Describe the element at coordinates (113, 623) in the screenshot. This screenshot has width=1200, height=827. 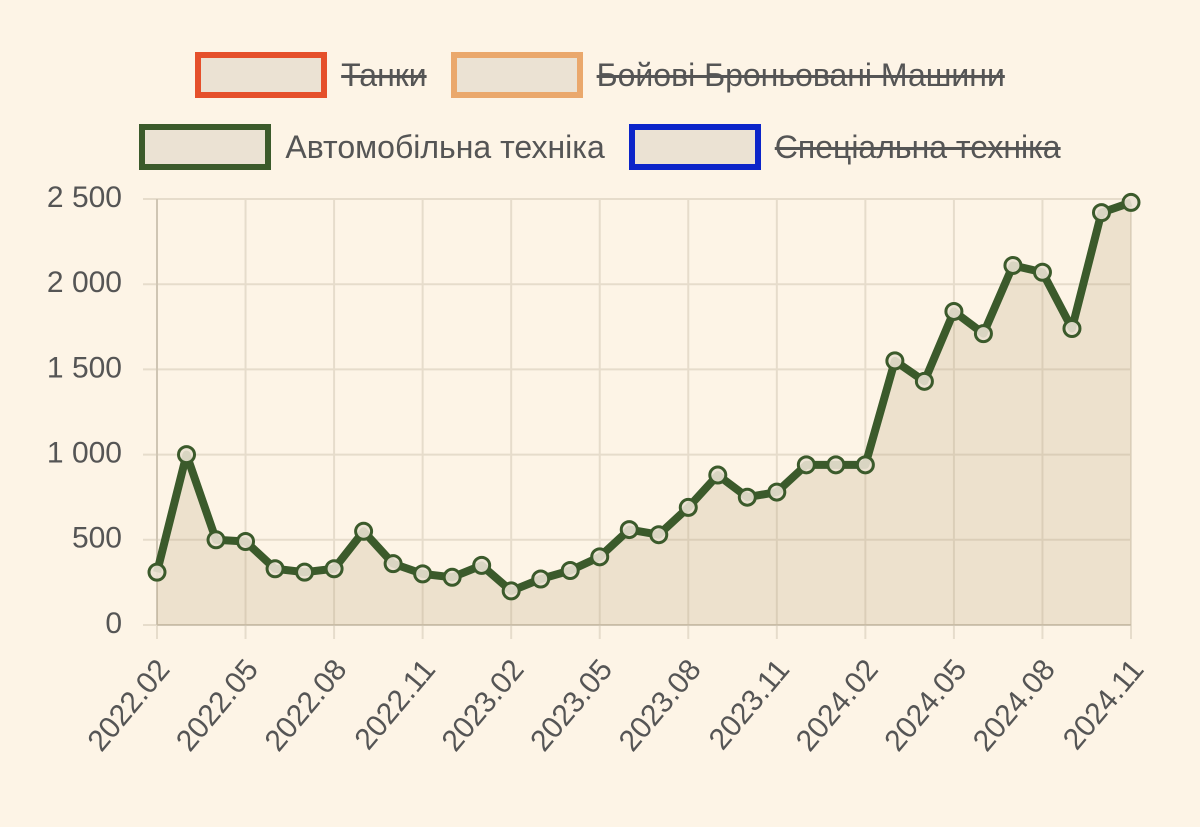
I see `y-tick-label: 0` at that location.